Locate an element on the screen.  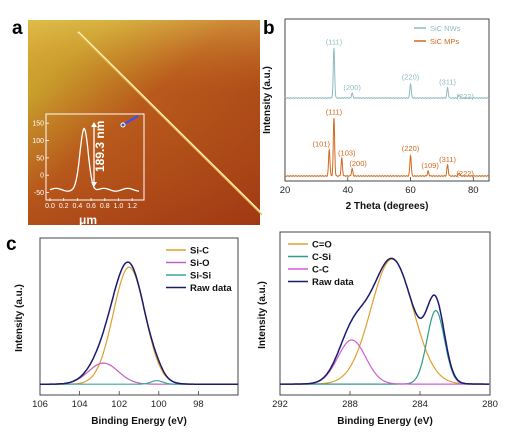
legend-label-mps: SiC MPs is located at coordinates (444, 41).